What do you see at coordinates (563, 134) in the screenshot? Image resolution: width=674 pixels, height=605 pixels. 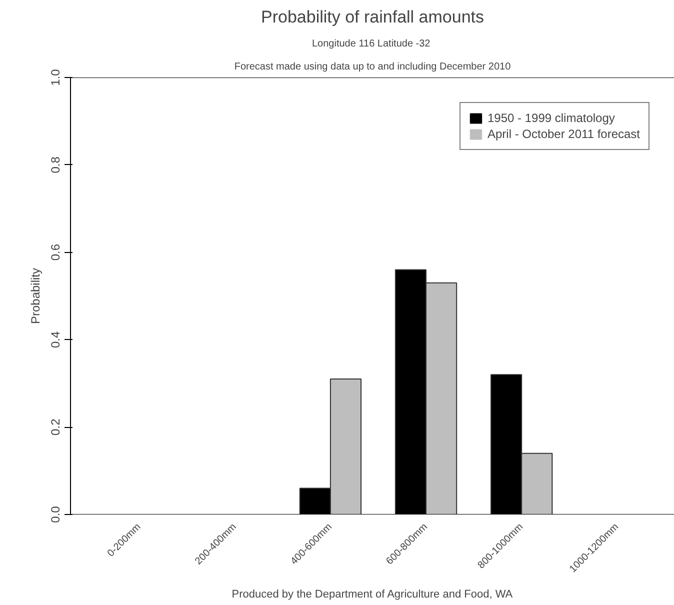 I see `legend-label: April - October 2011 forecast` at bounding box center [563, 134].